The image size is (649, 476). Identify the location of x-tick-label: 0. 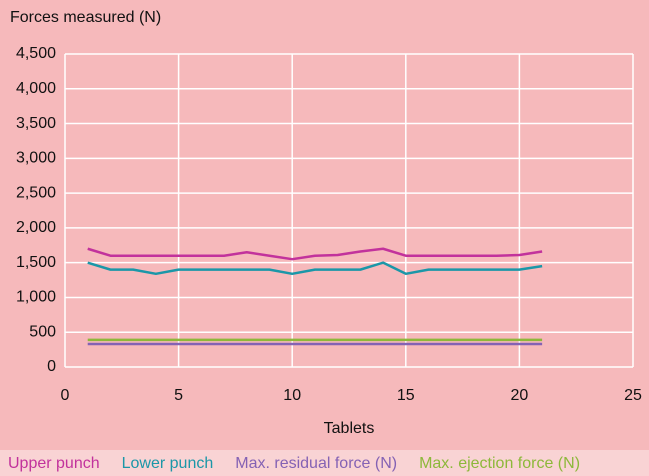
(65, 395).